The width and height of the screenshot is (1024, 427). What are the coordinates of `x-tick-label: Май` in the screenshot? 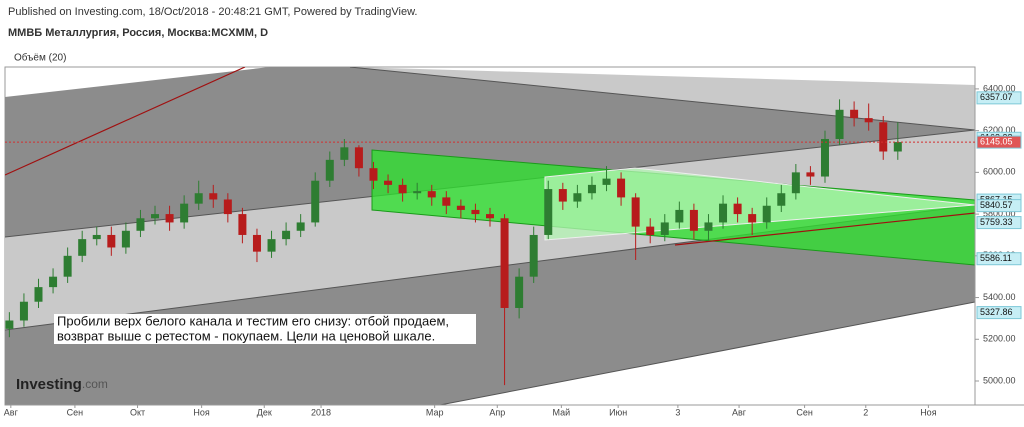 It's located at (562, 412).